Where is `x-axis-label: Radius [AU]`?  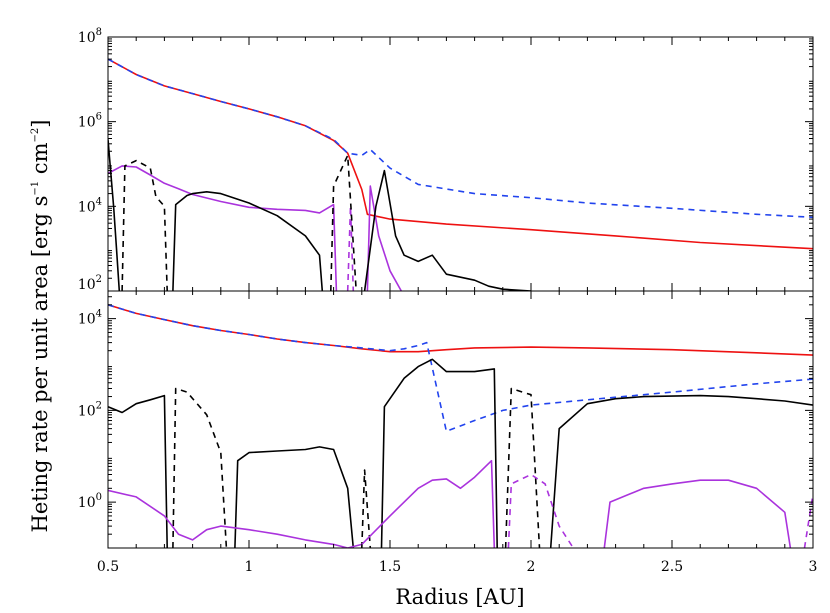 x-axis-label: Radius [AU] is located at coordinates (459, 597).